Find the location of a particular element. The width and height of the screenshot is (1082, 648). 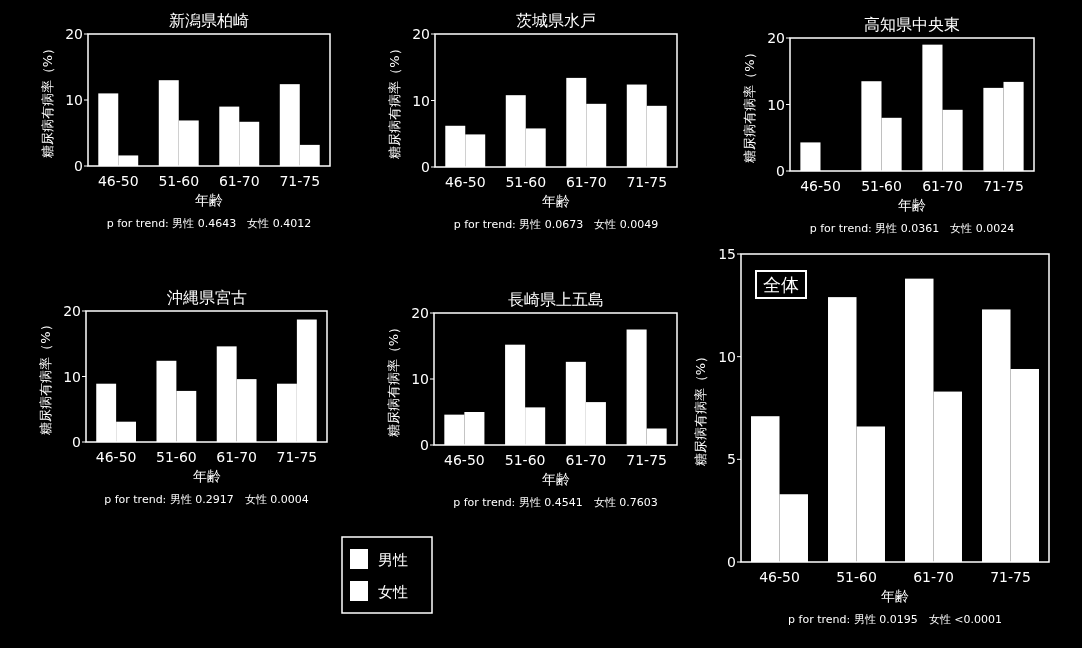

text: p for trend: 男性 0.4643 女性 0.4012 is located at coordinates (209, 223).